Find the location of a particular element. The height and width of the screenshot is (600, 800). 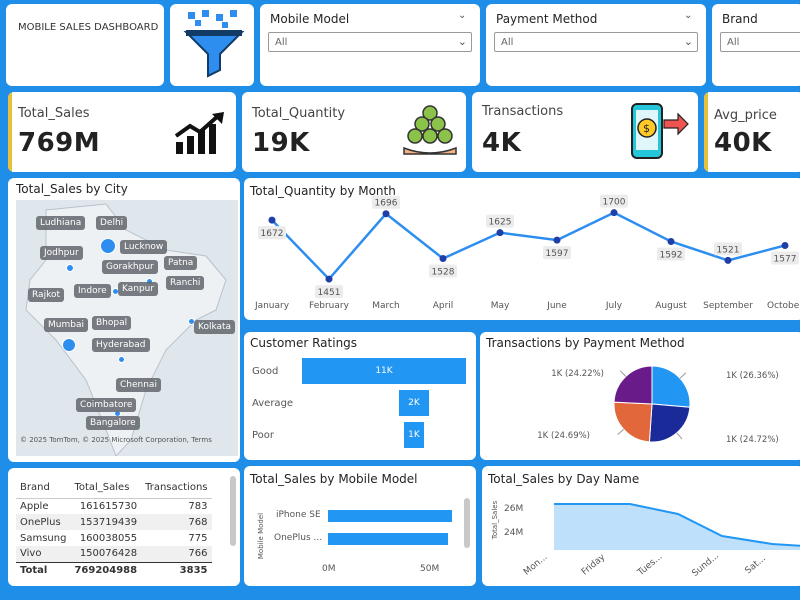

map-city-label: Indore is located at coordinates (92, 291).